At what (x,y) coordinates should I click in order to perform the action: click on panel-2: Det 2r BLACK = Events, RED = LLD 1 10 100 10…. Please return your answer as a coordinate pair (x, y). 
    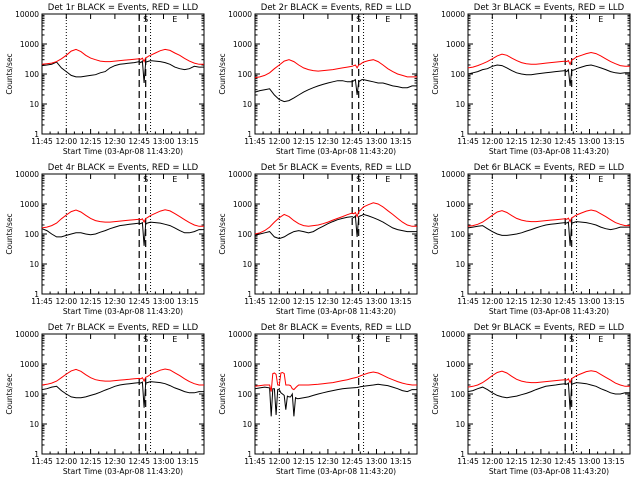
    Looking at the image, I should click on (318, 79).